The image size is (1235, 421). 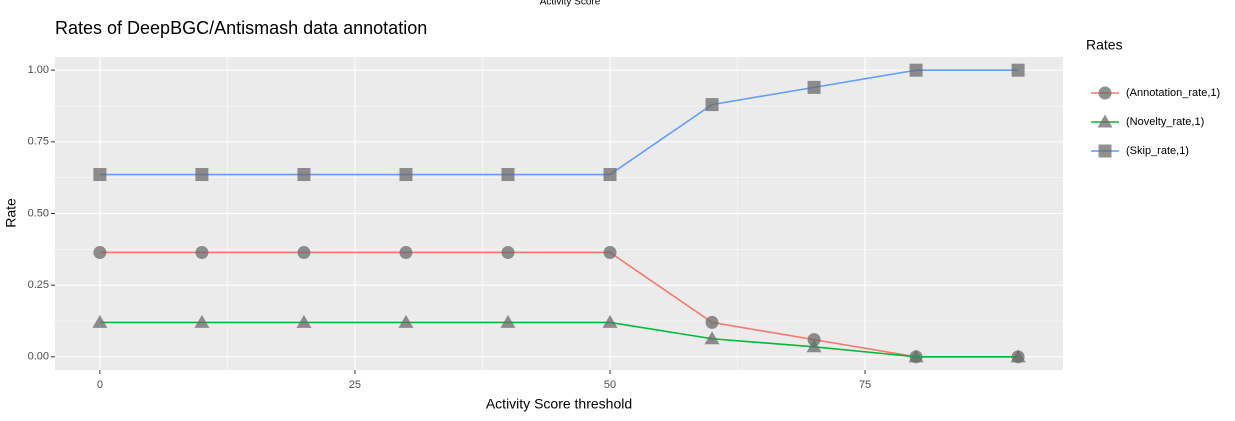 What do you see at coordinates (38, 213) in the screenshot?
I see `y-tick-label: 0.50` at bounding box center [38, 213].